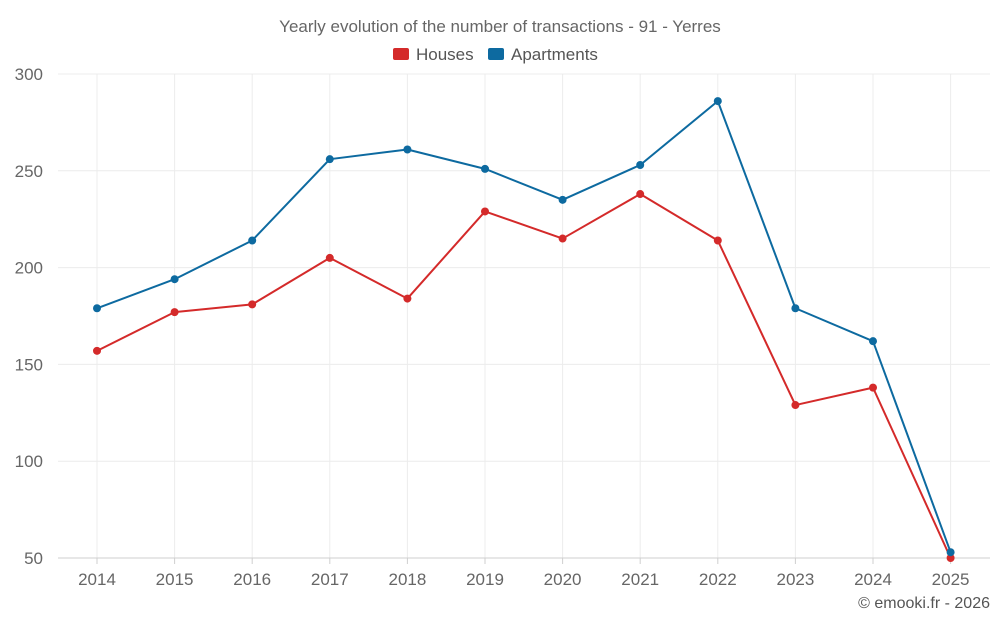 Image resolution: width=1000 pixels, height=625 pixels. Describe the element at coordinates (401, 54) in the screenshot. I see `legend-swatch-houses` at that location.